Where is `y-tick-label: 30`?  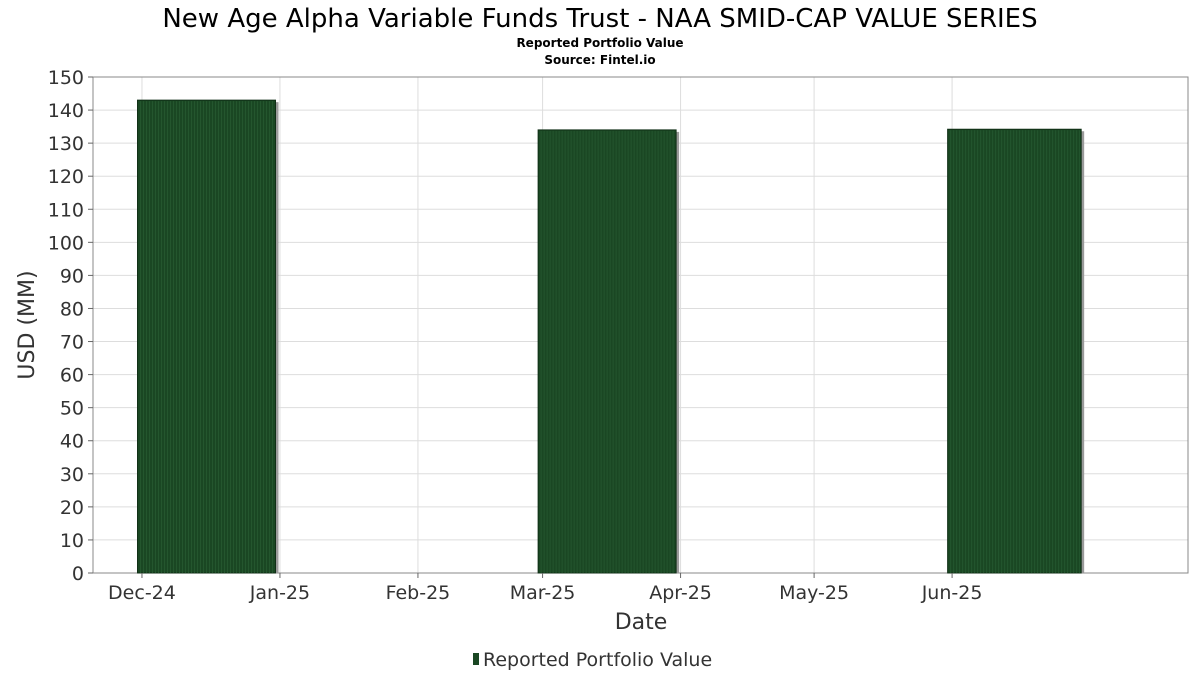
y-tick-label: 30 is located at coordinates (72, 475).